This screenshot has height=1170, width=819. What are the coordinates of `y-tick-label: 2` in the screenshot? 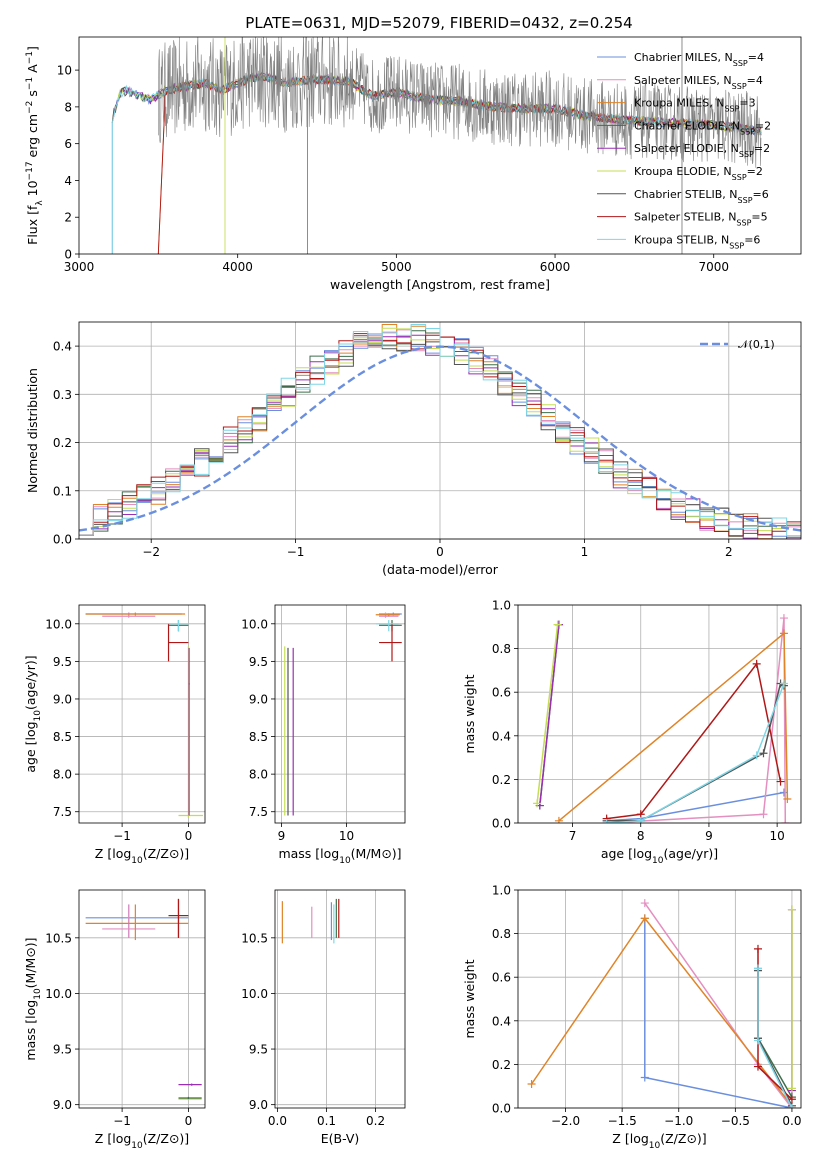 It's located at (68, 218).